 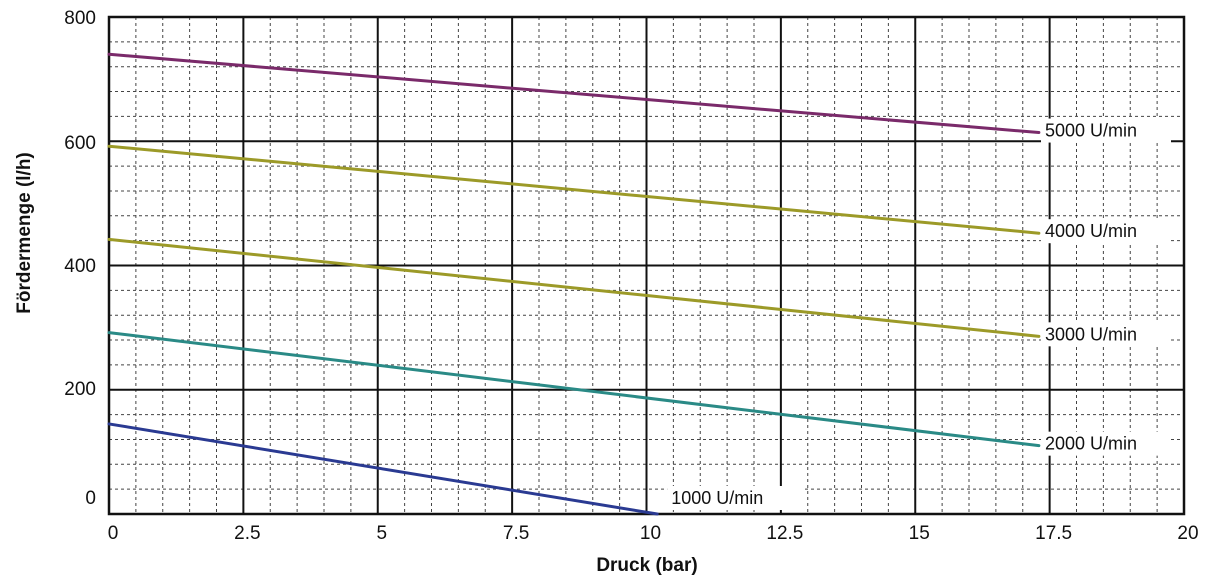 What do you see at coordinates (516, 533) in the screenshot?
I see `x-tick-label: 7.5` at bounding box center [516, 533].